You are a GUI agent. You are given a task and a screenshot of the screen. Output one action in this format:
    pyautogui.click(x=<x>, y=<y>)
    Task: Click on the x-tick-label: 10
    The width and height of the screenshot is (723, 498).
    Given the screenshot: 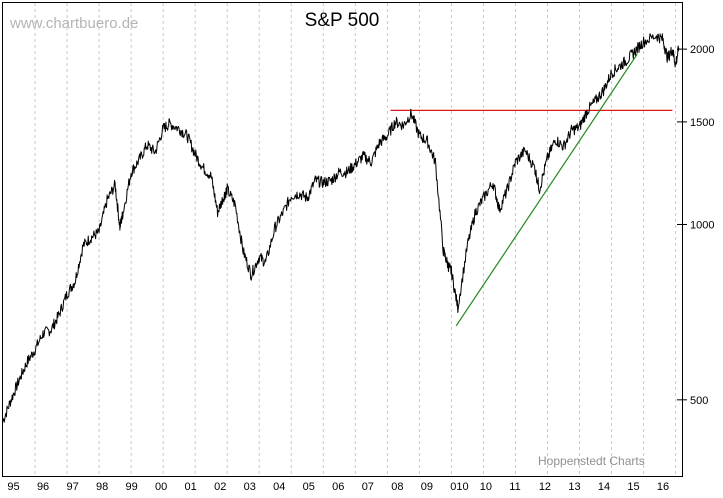 What is the action you would take?
    pyautogui.click(x=486, y=487)
    